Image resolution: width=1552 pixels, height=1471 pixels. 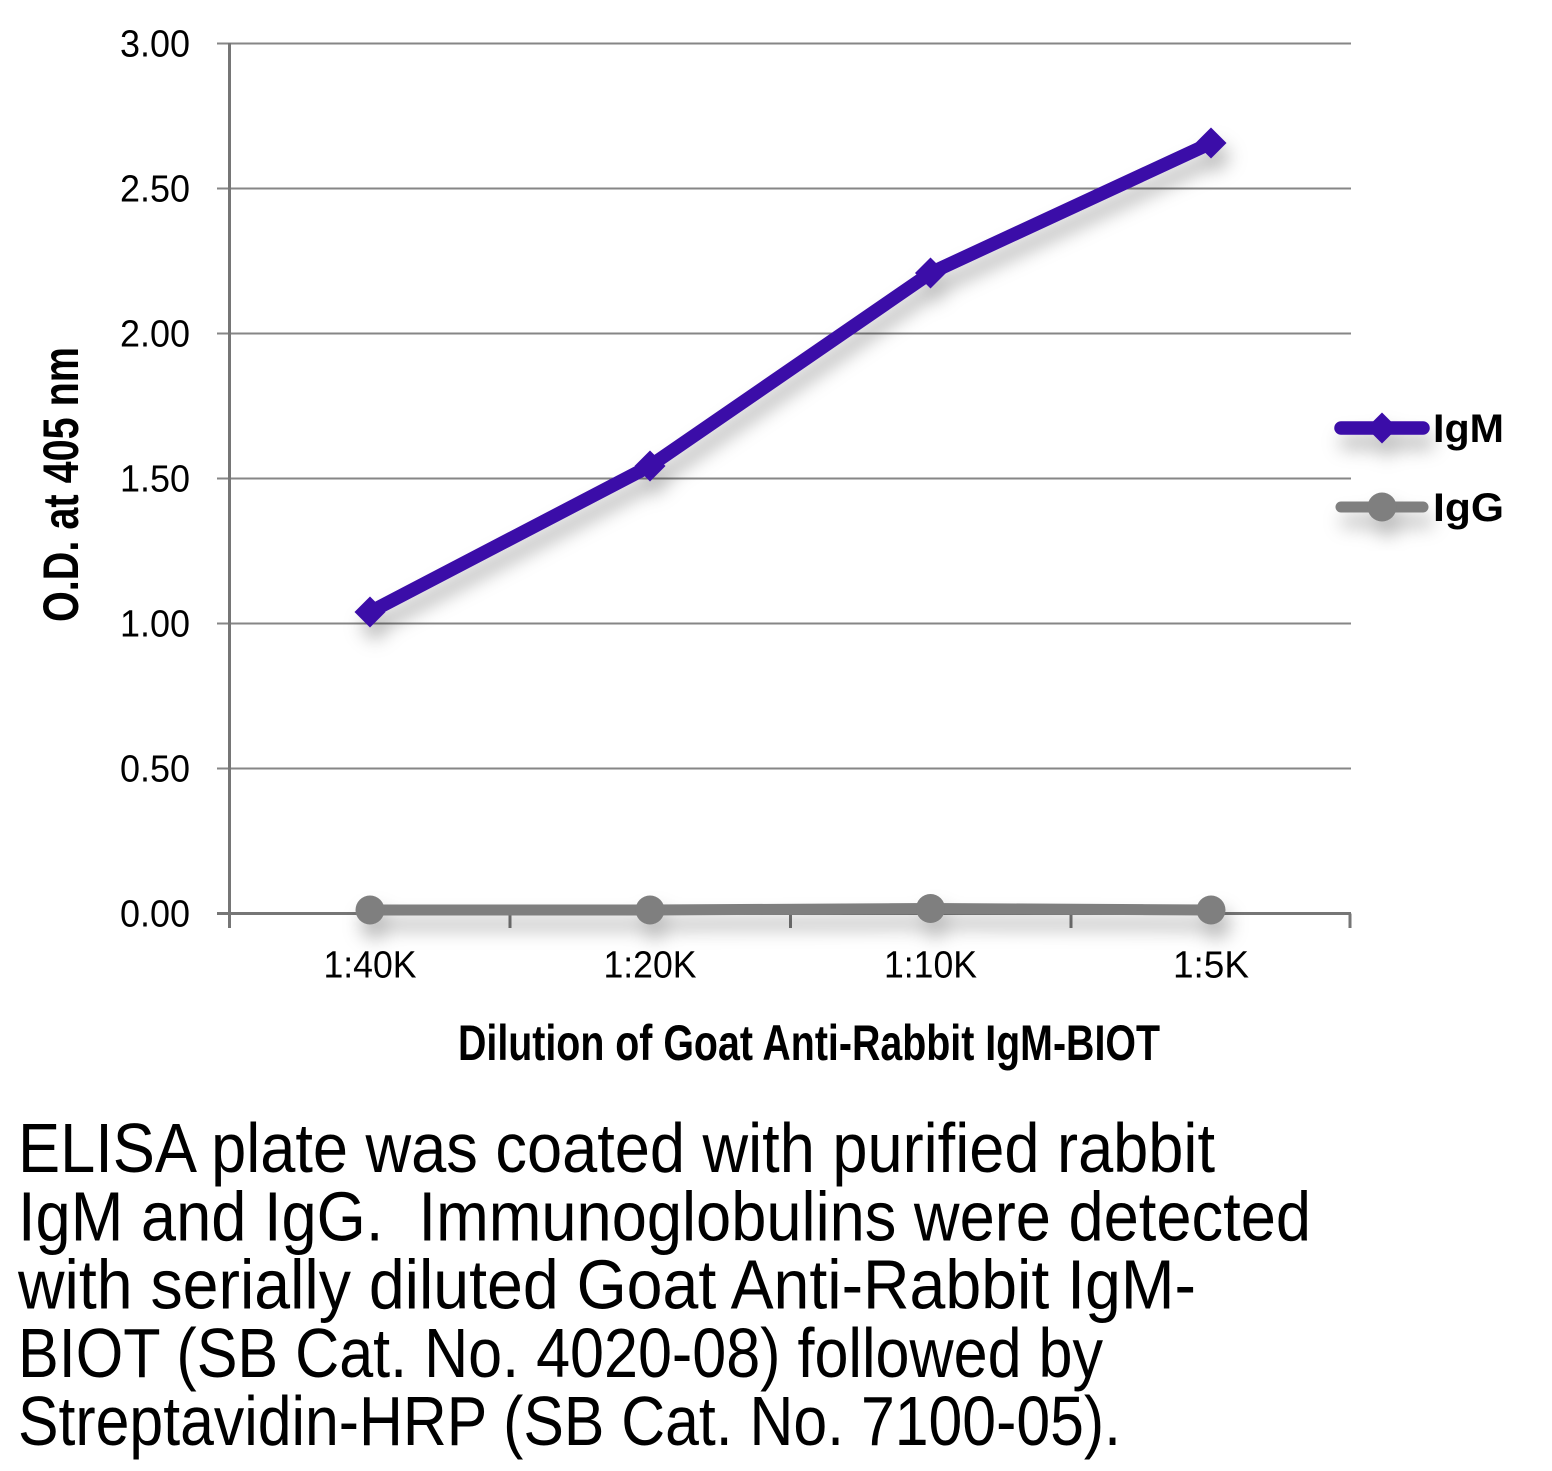 What do you see at coordinates (560, 1353) in the screenshot?
I see `svg-text:BIOT (SB Cat. No. 4020-08) fol: BIOT (SB Cat. No. 4020-08) followed by` at bounding box center [560, 1353].